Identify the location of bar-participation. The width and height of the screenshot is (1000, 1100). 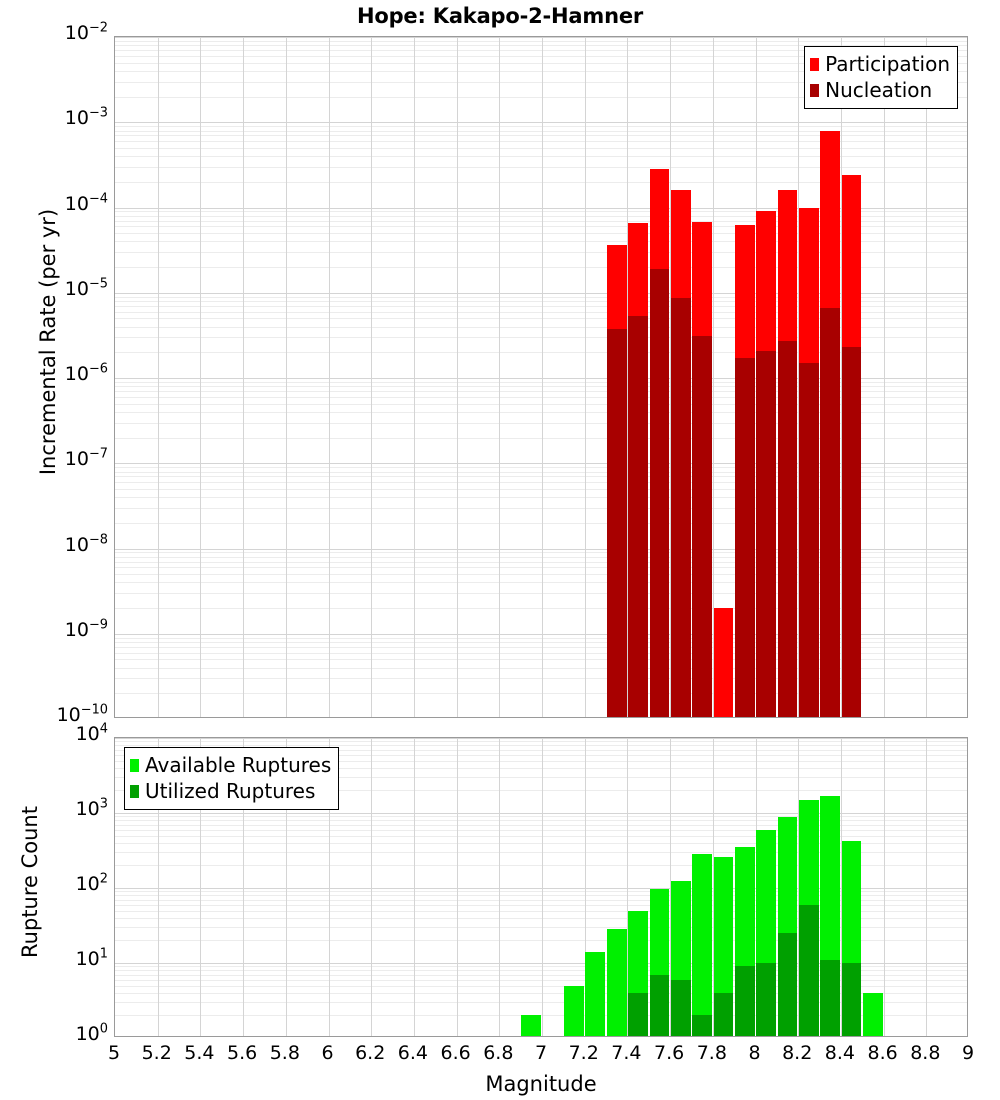
(723, 662).